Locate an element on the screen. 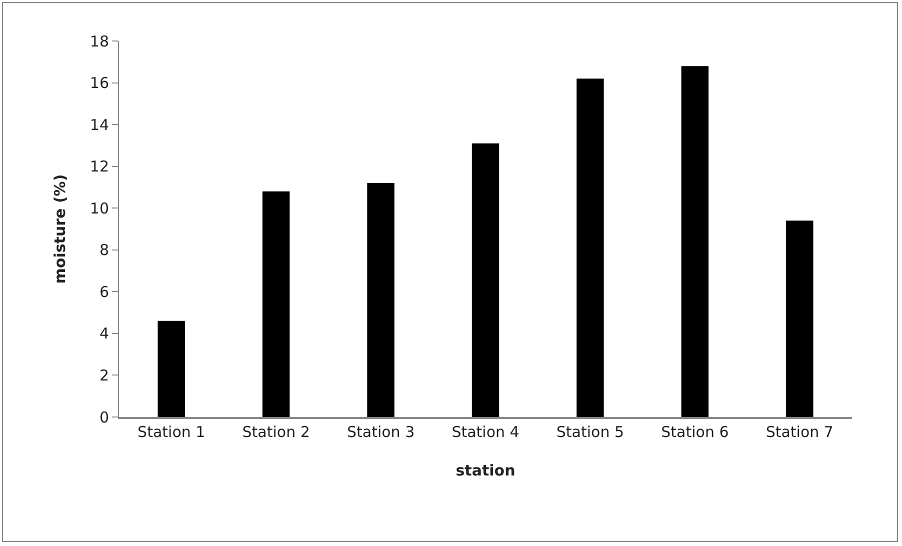 Image resolution: width=902 pixels, height=546 pixels. x-tick-label: Station 2 is located at coordinates (276, 432).